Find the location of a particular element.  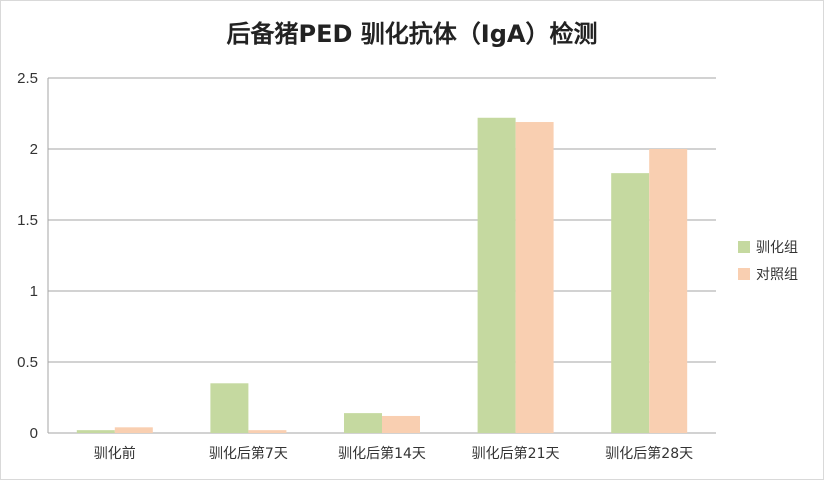

y-tick-label: 1 is located at coordinates (34, 291).